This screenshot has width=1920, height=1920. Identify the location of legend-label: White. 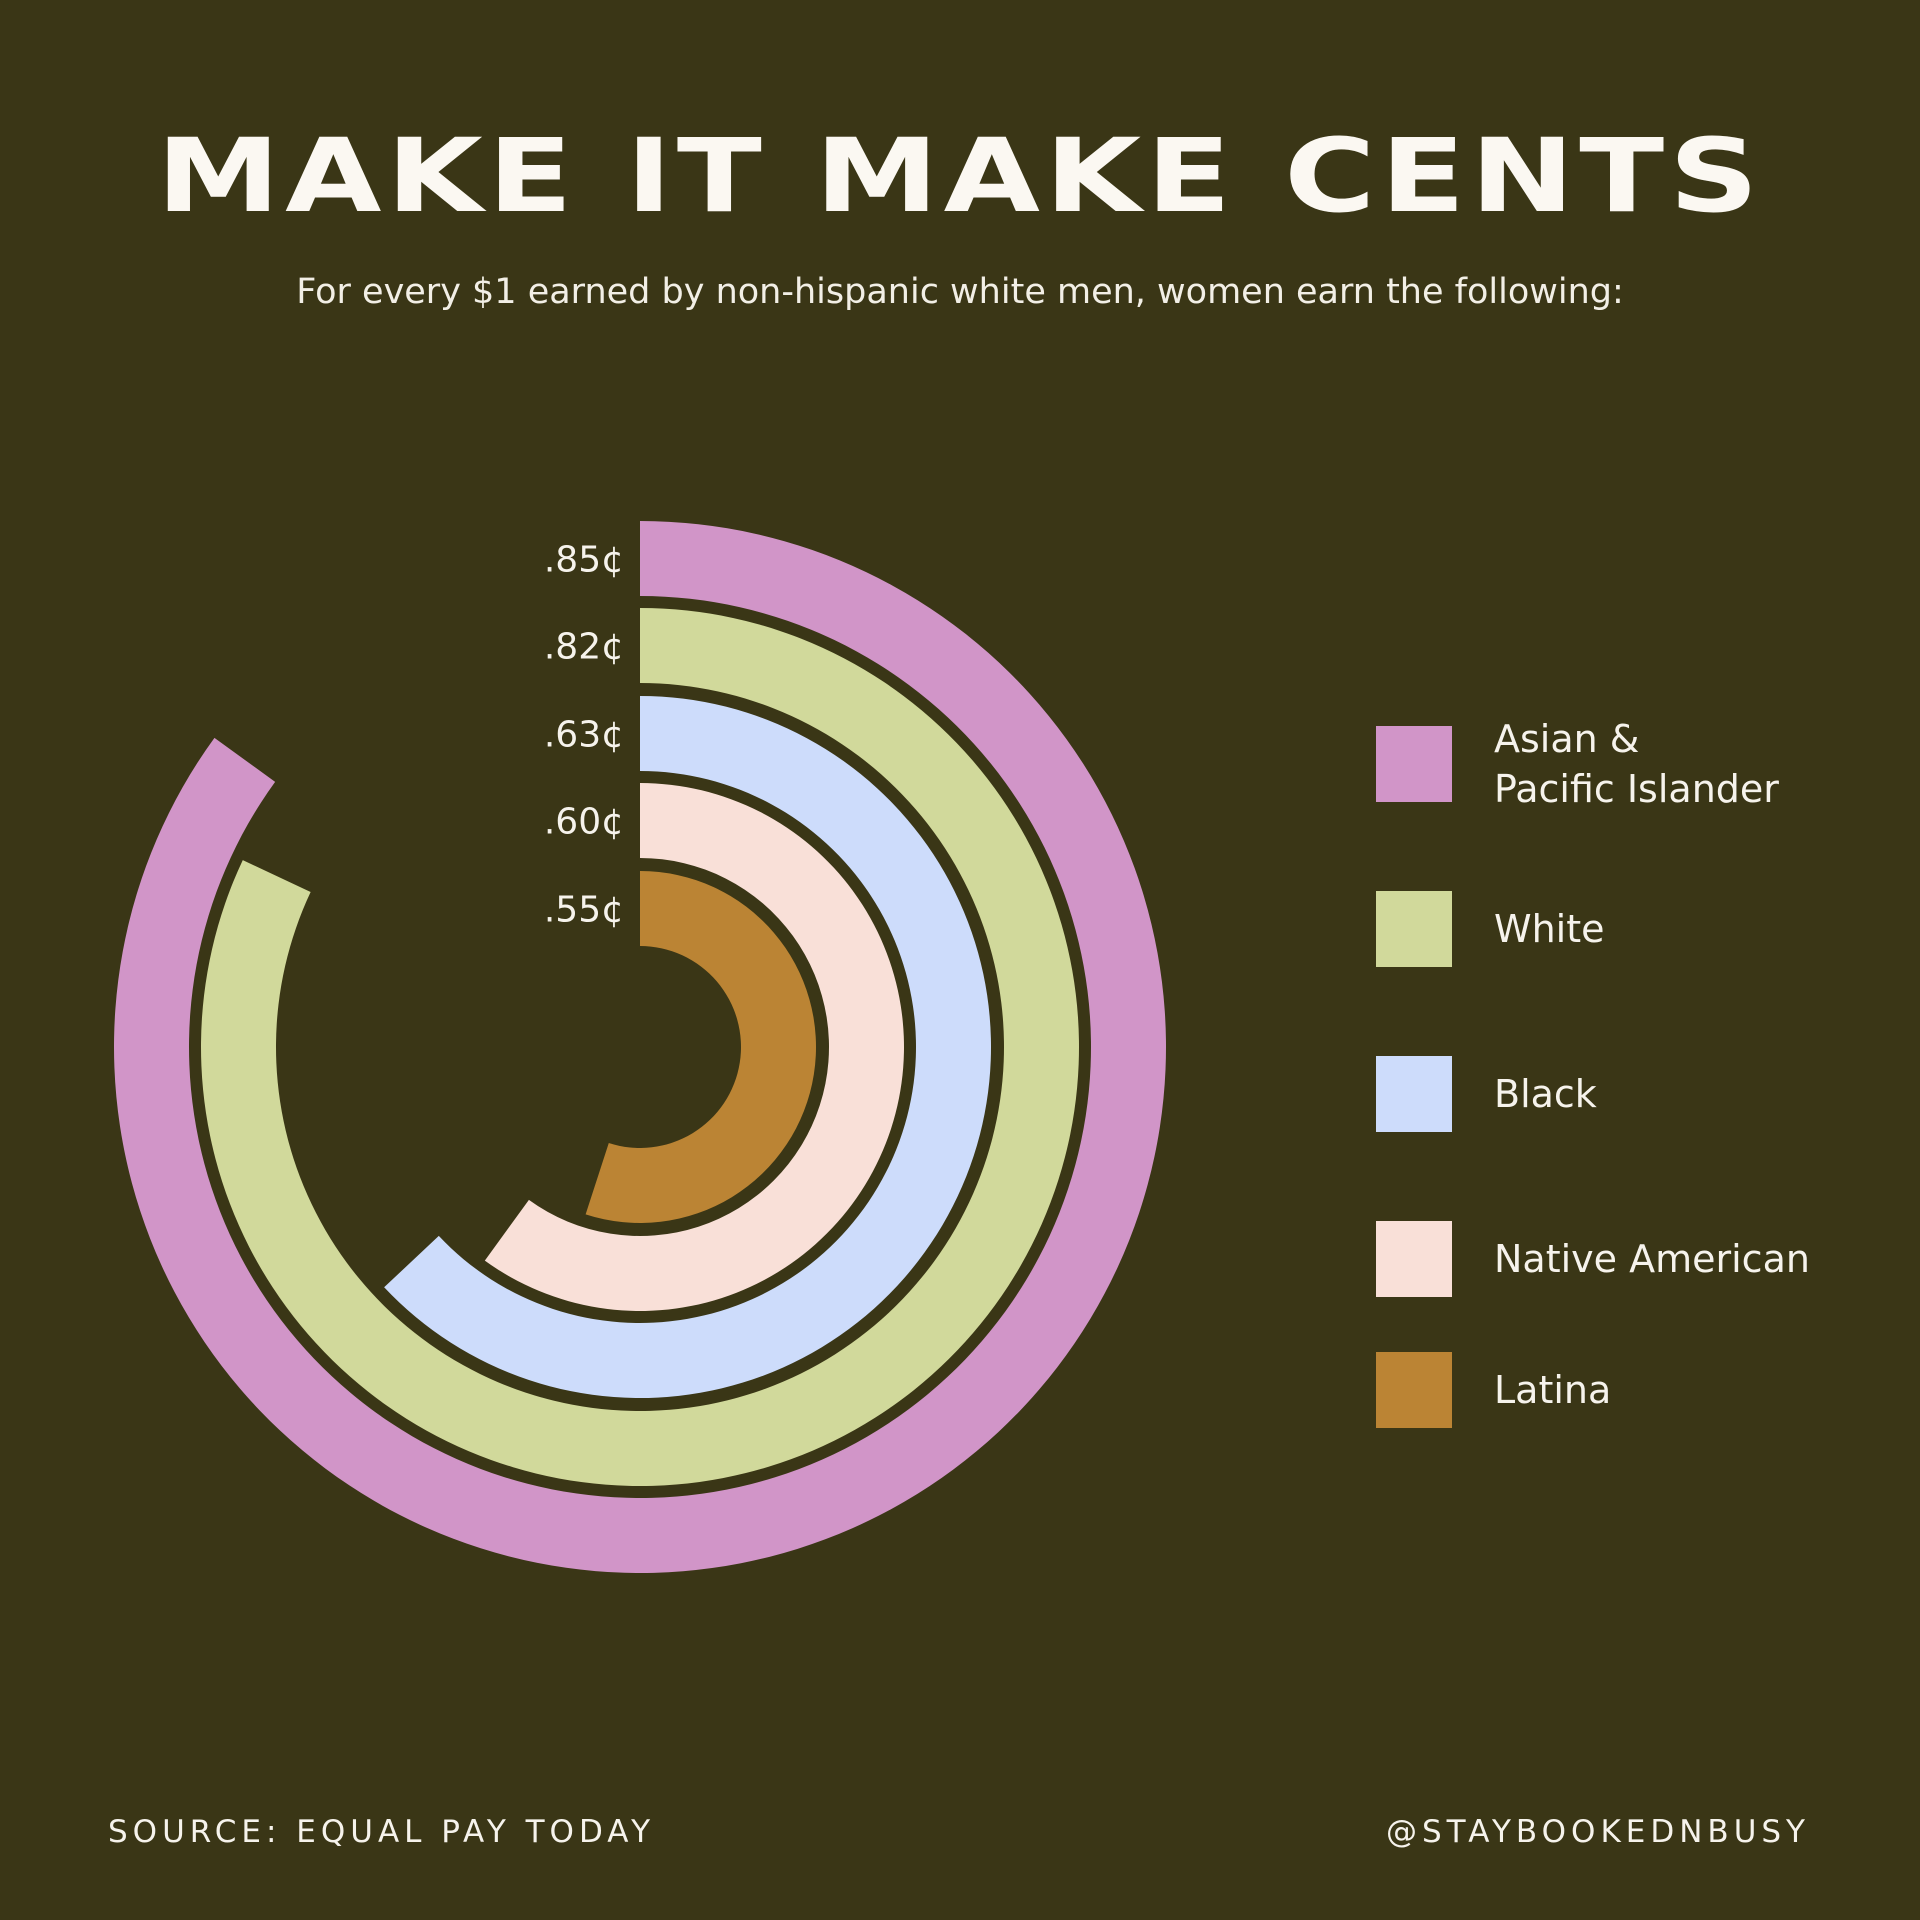
(1549, 929).